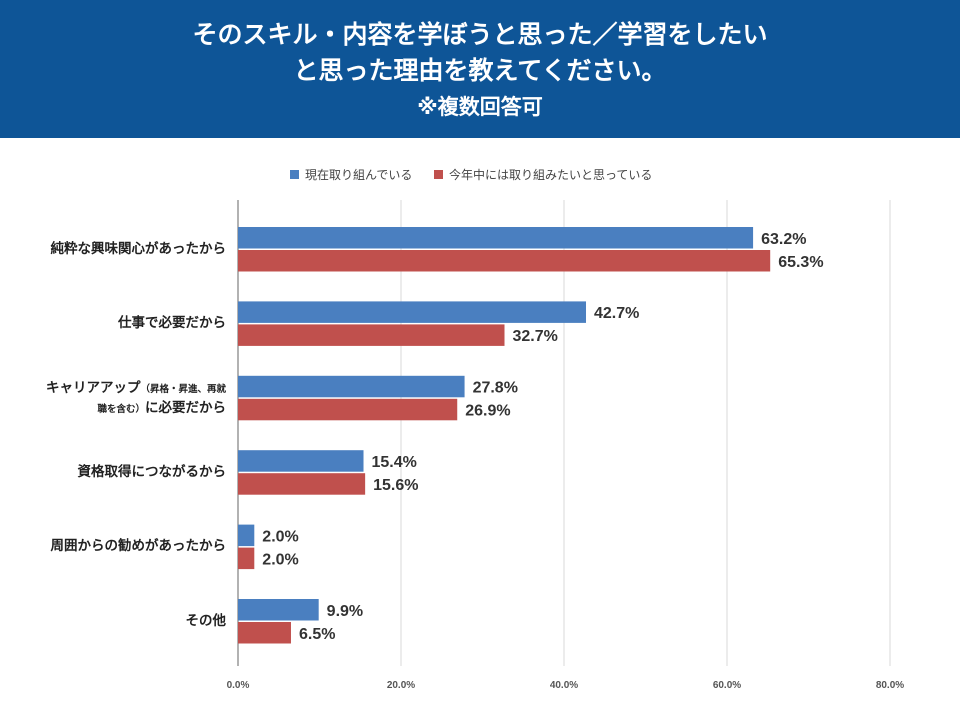 The height and width of the screenshot is (720, 960). I want to click on chart-title-line-2: と思った理由を教えてください。, so click(480, 70).